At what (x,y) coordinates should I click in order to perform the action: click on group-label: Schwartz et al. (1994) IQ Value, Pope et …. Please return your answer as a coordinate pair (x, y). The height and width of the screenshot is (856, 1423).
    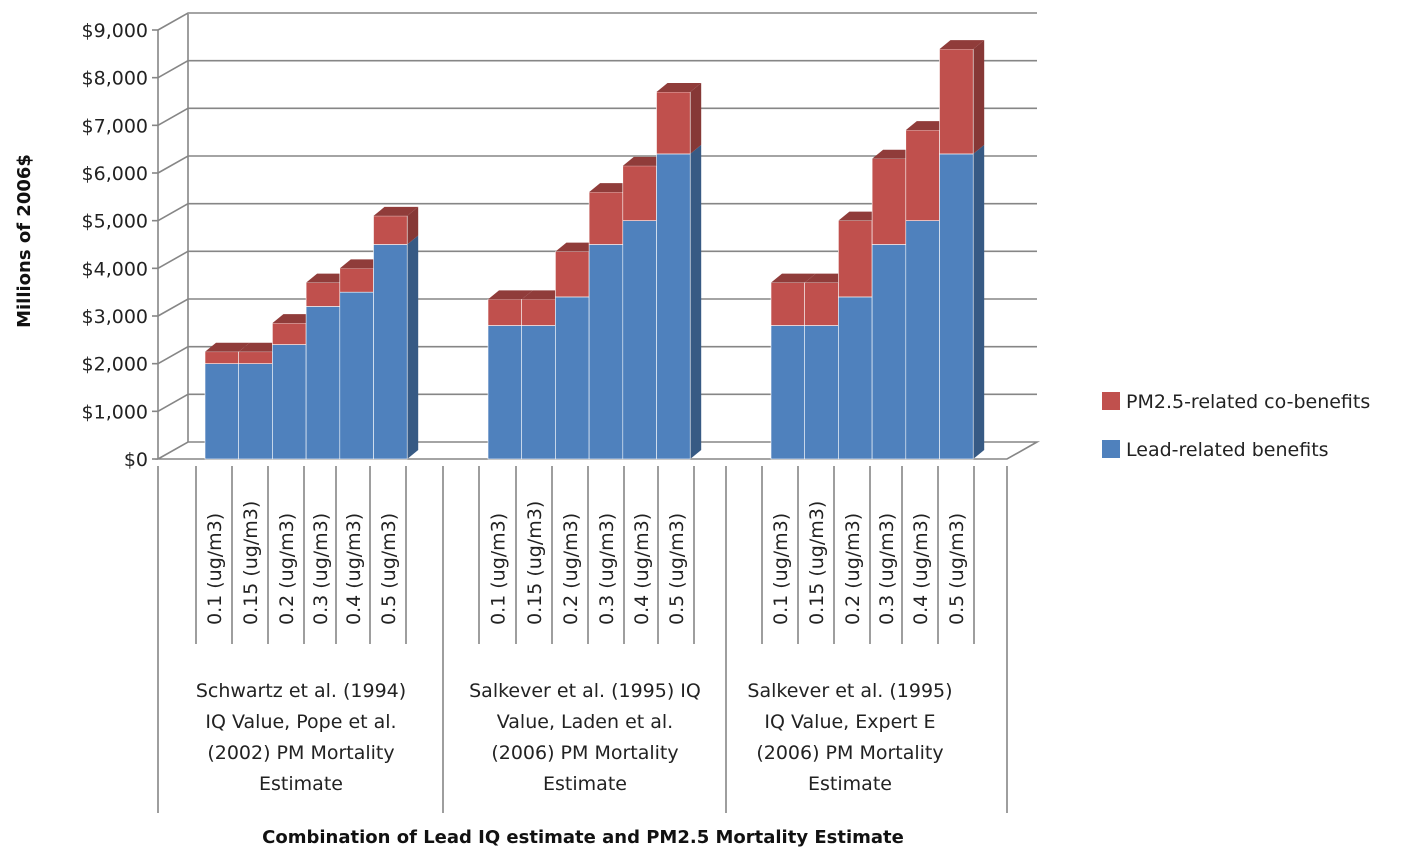
    Looking at the image, I should click on (301, 737).